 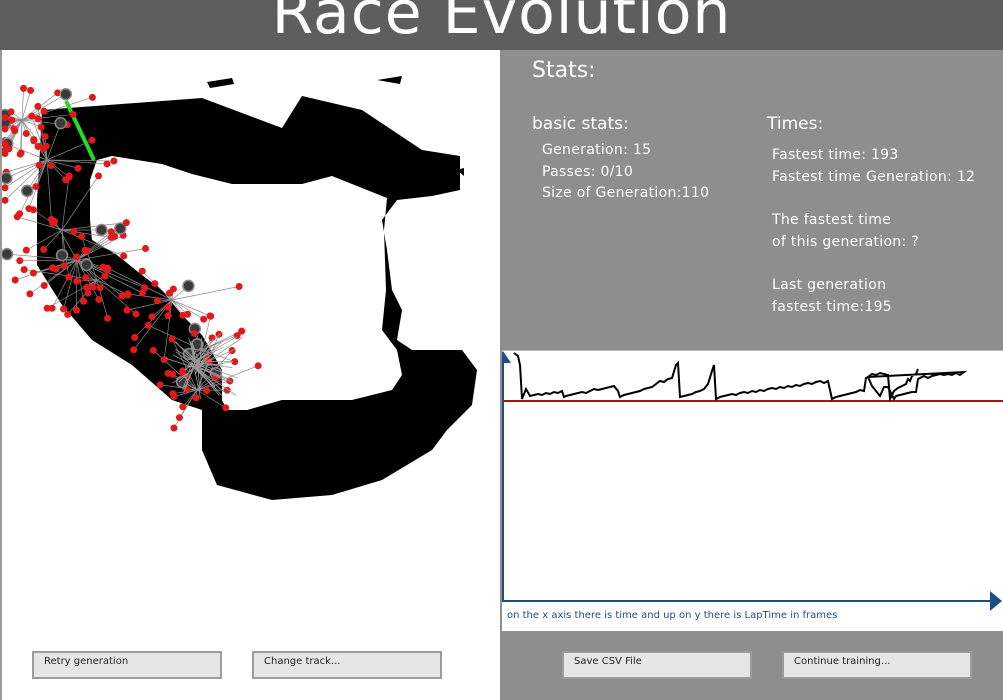 What do you see at coordinates (588, 172) in the screenshot?
I see `passes-stat: Passes: 0/10` at bounding box center [588, 172].